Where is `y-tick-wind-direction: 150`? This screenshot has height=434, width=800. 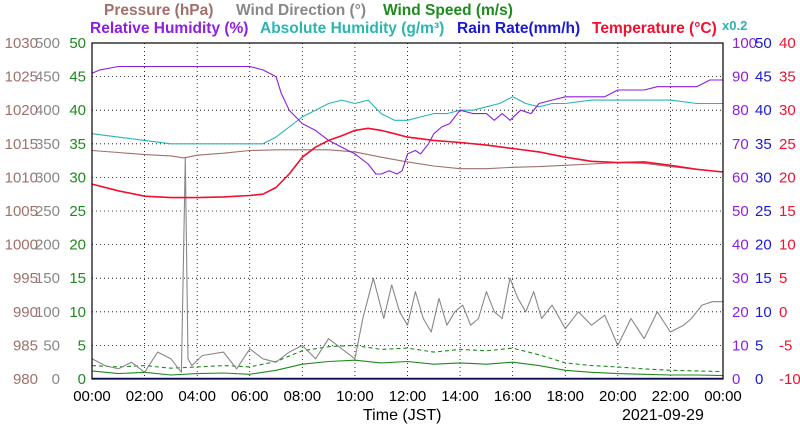 y-tick-wind-direction: 150 is located at coordinates (47, 278).